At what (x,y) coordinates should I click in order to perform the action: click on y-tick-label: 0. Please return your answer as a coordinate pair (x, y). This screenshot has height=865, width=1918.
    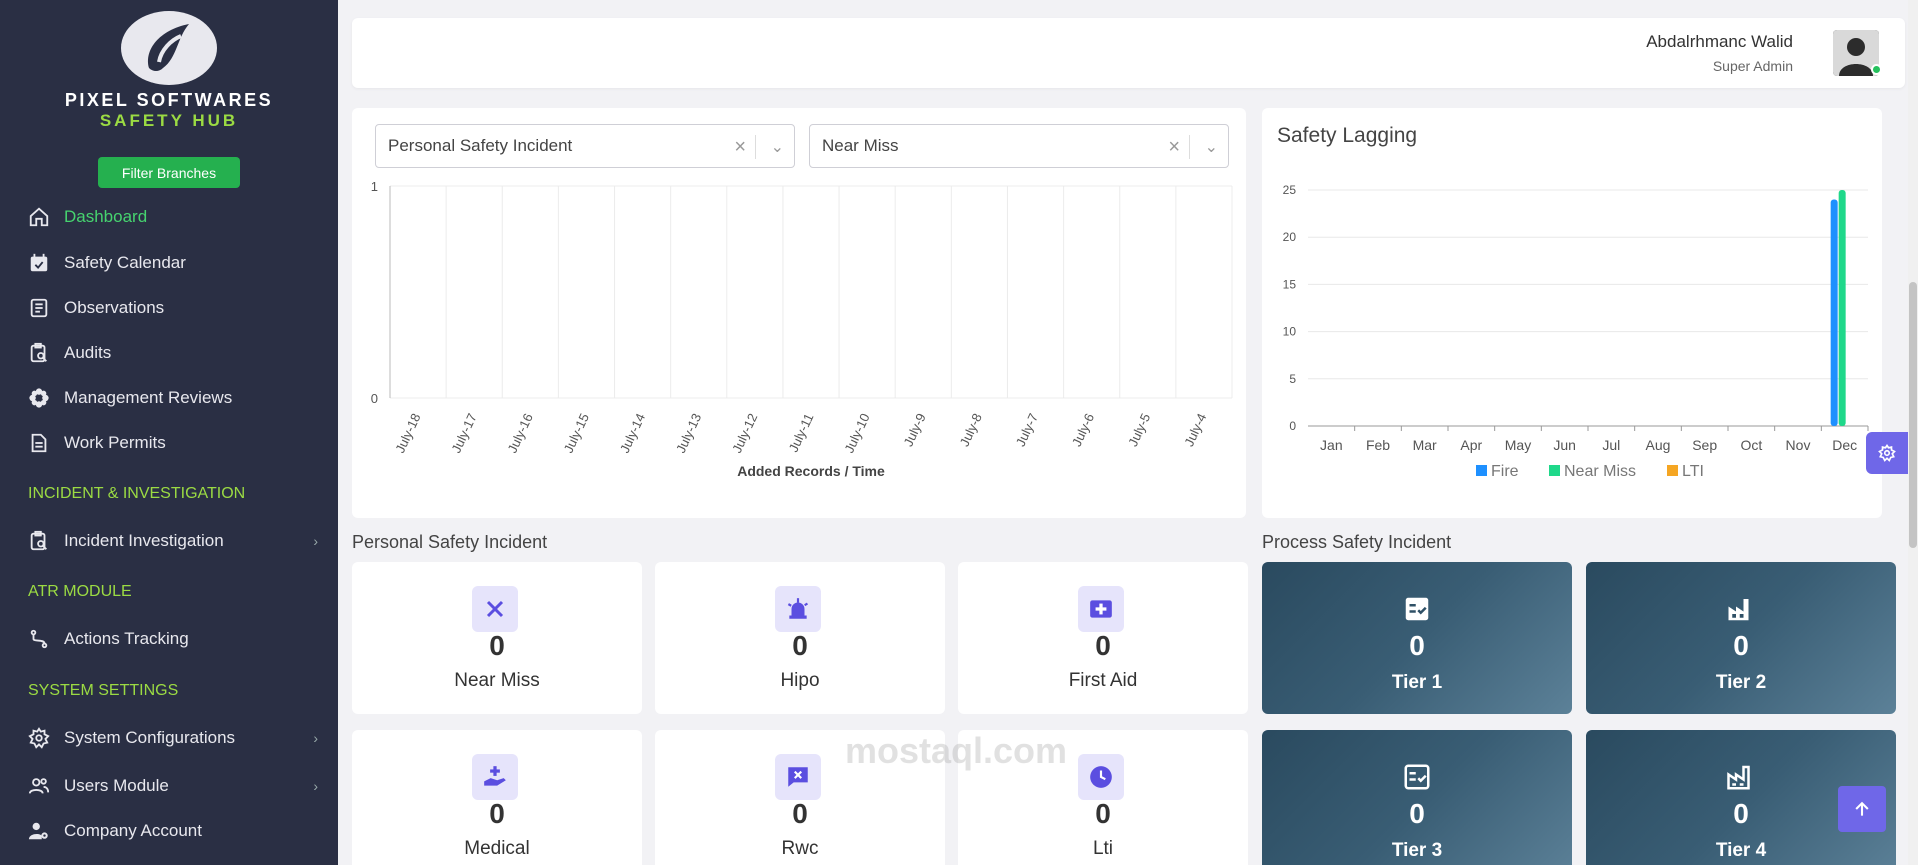
    Looking at the image, I should click on (374, 398).